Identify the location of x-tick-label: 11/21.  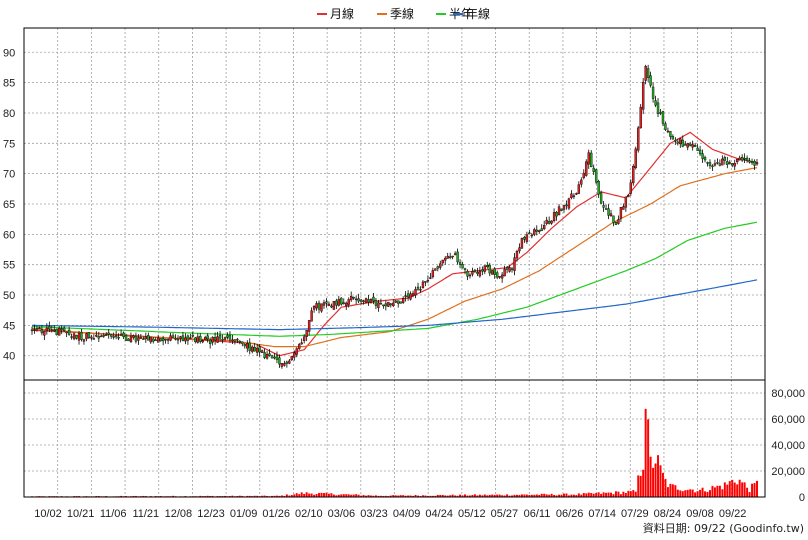
(145, 514).